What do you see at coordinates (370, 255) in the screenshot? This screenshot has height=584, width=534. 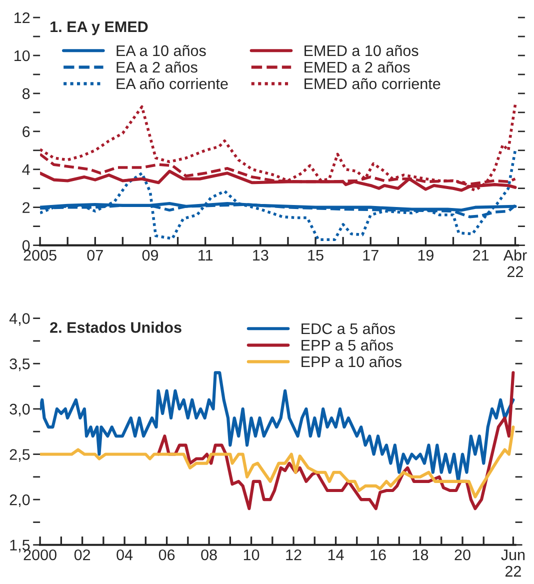 I see `x-tick-label: 17` at bounding box center [370, 255].